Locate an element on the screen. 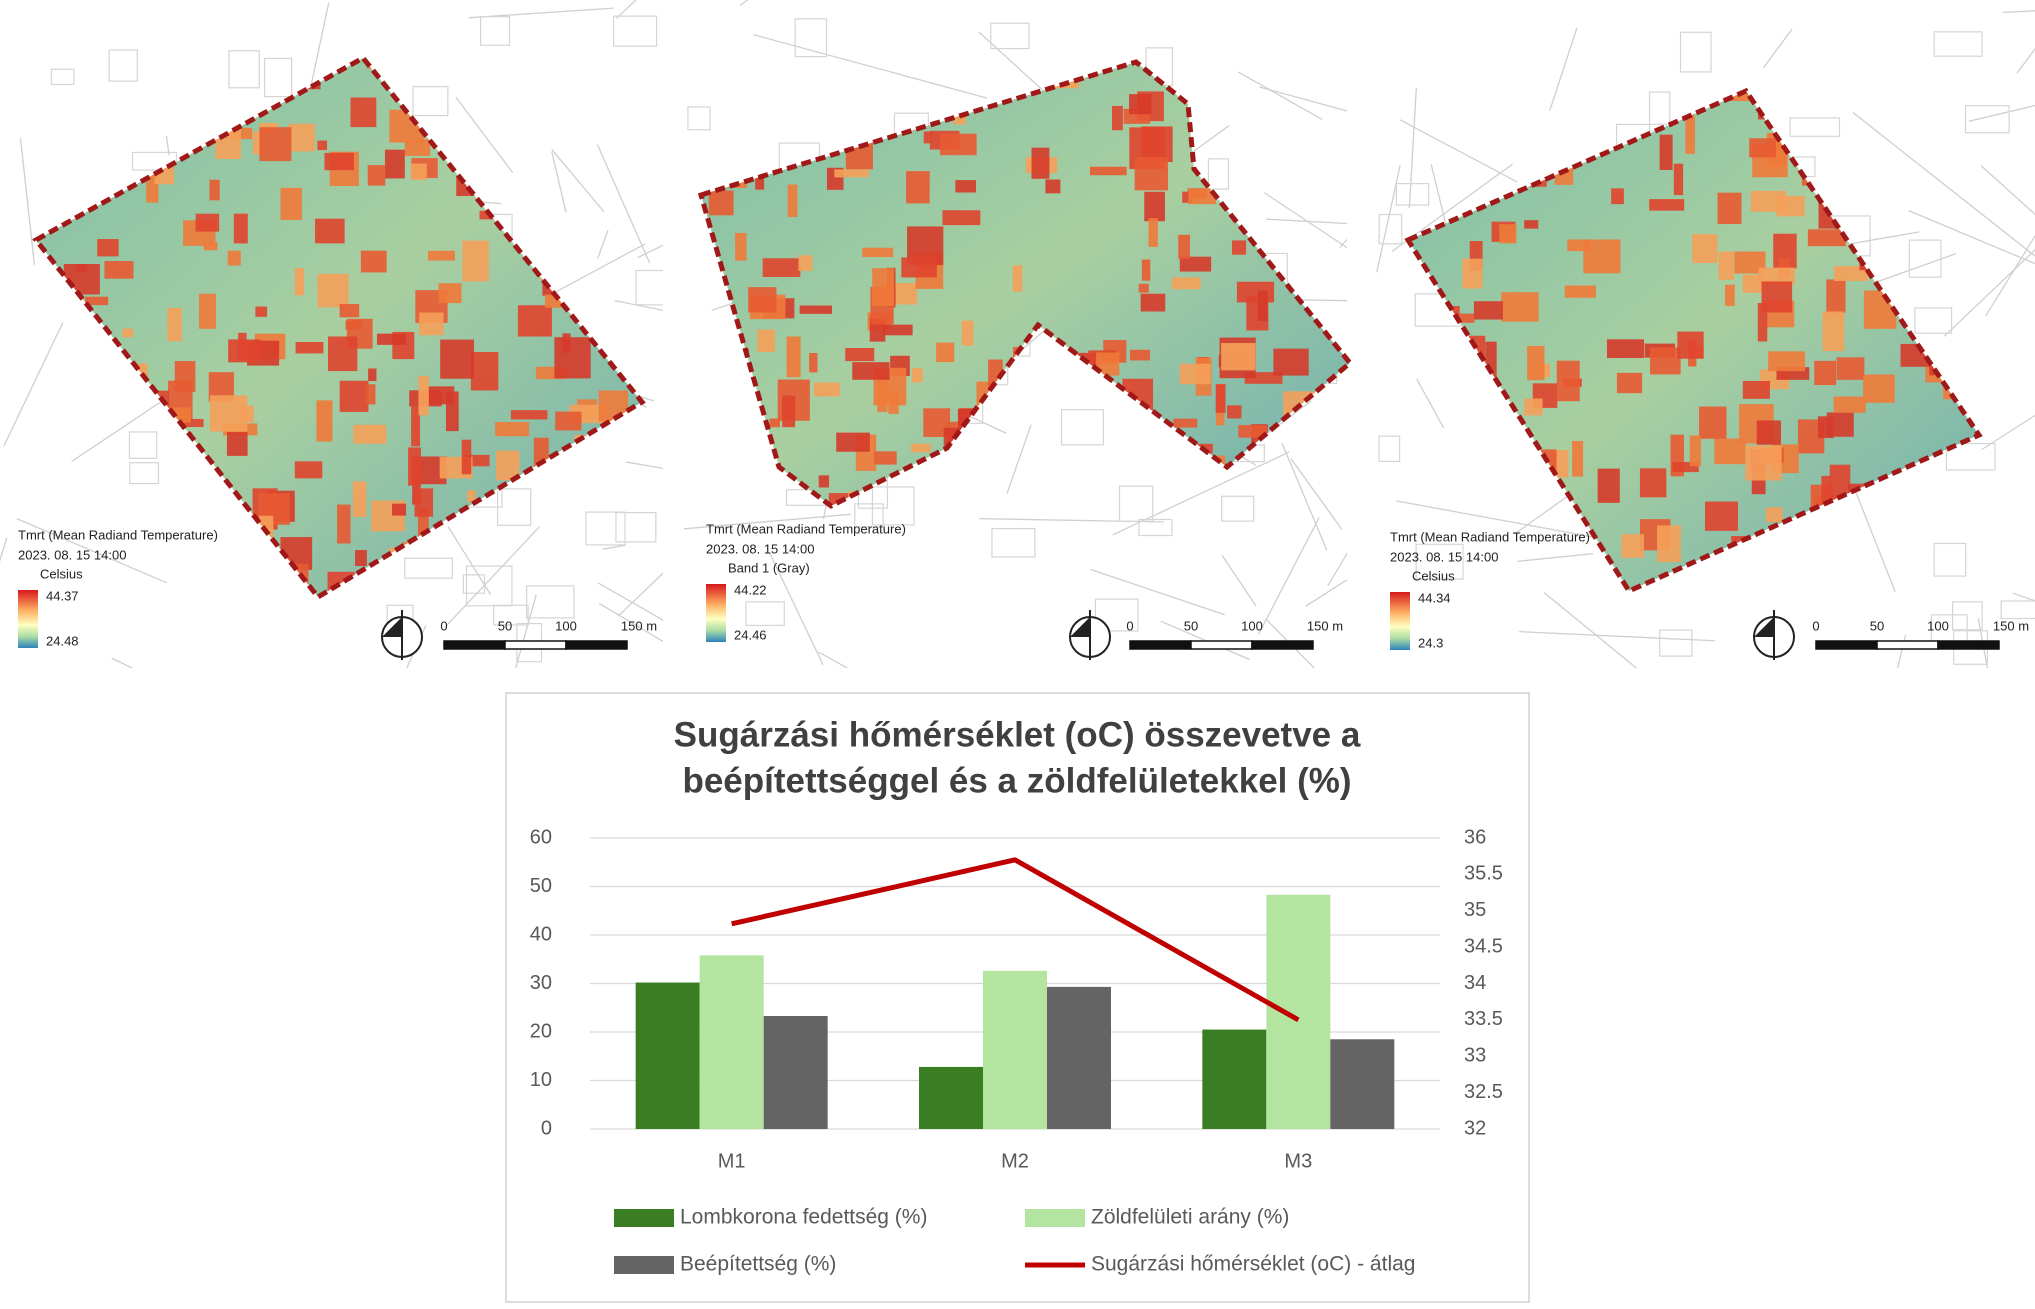 Image resolution: width=2035 pixels, height=1309 pixels. scale-bar is located at coordinates (535, 645).